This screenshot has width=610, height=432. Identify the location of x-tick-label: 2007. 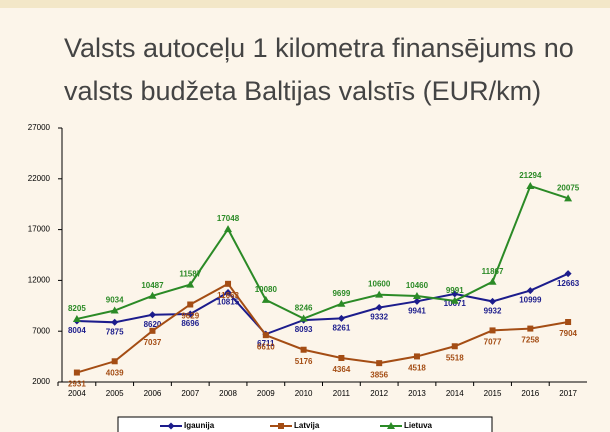
(190, 393).